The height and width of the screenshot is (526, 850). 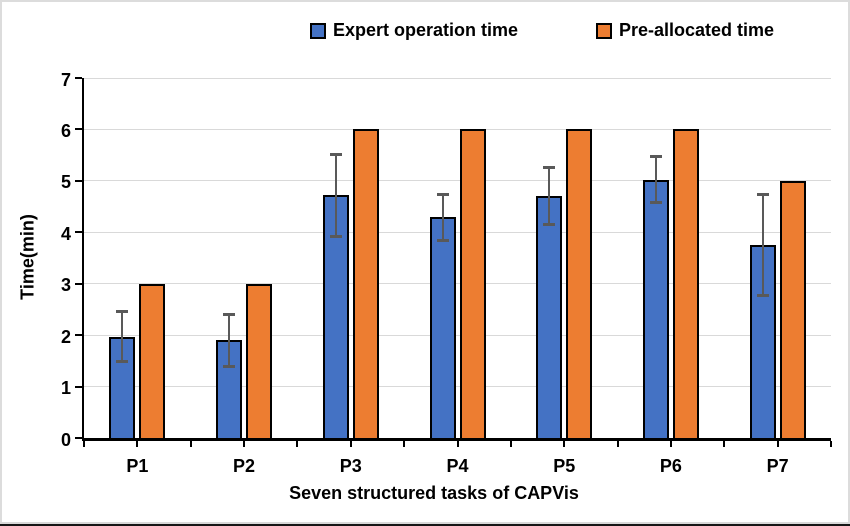 I want to click on x-category-label-P3: P3, so click(x=350, y=466).